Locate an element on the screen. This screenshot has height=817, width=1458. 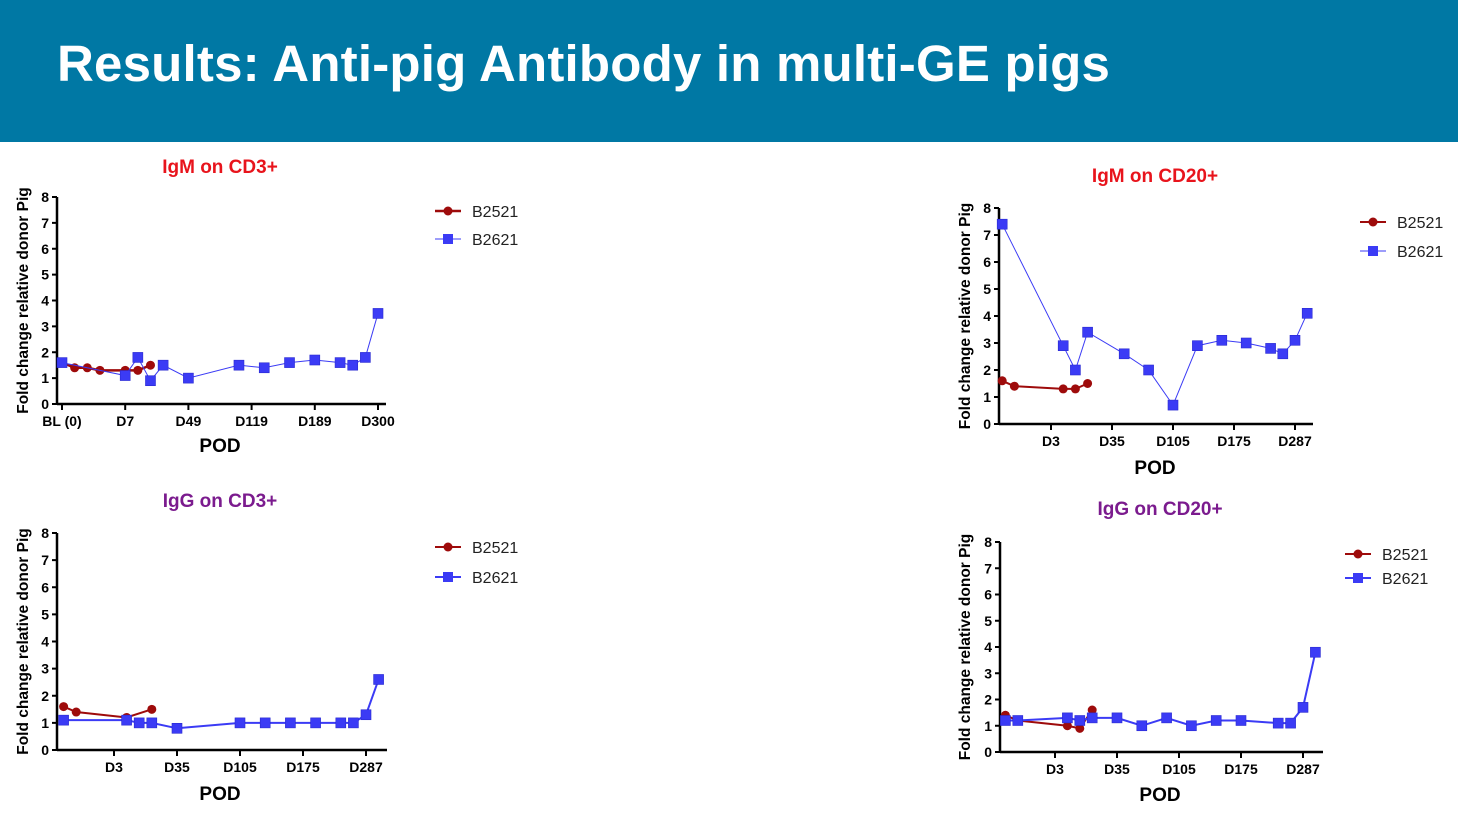
x-tick-label: D119 is located at coordinates (251, 421).